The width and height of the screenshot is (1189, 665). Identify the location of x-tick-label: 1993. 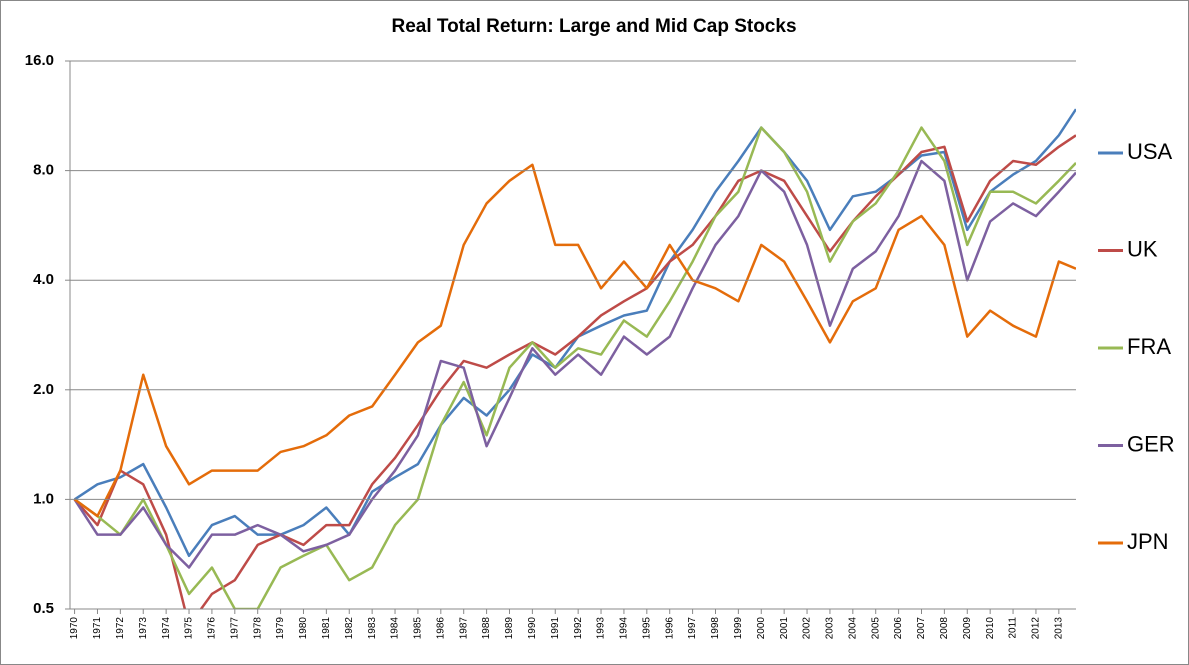
(601, 628).